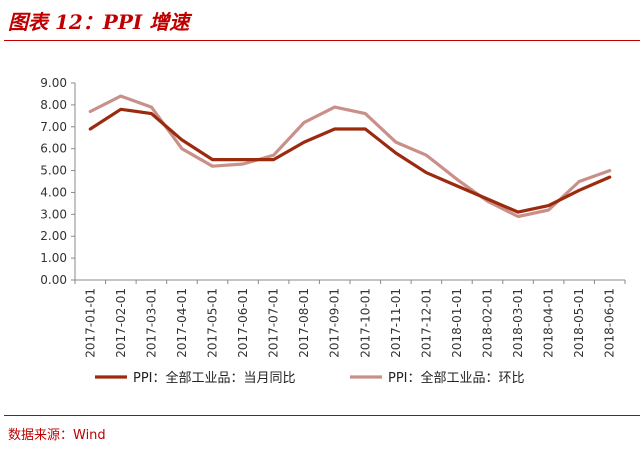 This screenshot has height=450, width=644. What do you see at coordinates (457, 323) in the screenshot?
I see `x-tick-label: 2018-01-01` at bounding box center [457, 323].